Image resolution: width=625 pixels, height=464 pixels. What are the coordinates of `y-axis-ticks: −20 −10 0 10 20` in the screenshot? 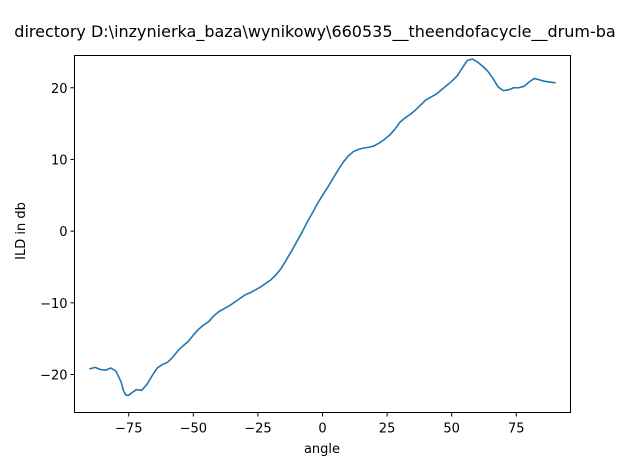 It's located at (57, 233).